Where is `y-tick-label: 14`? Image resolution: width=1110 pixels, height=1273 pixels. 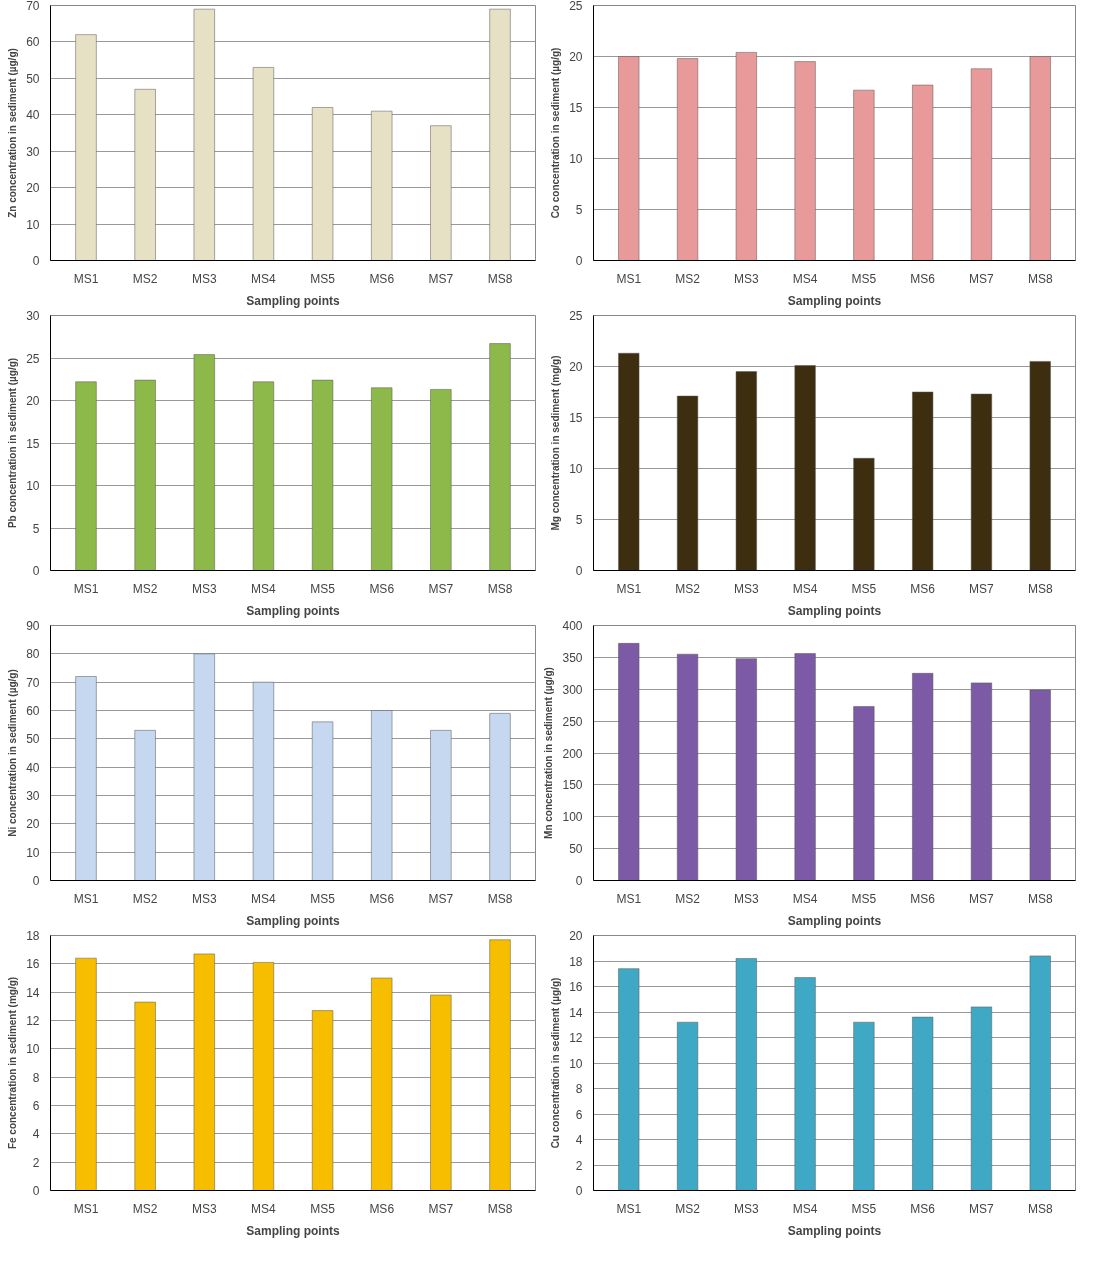 y-tick-label: 14 is located at coordinates (576, 1012).